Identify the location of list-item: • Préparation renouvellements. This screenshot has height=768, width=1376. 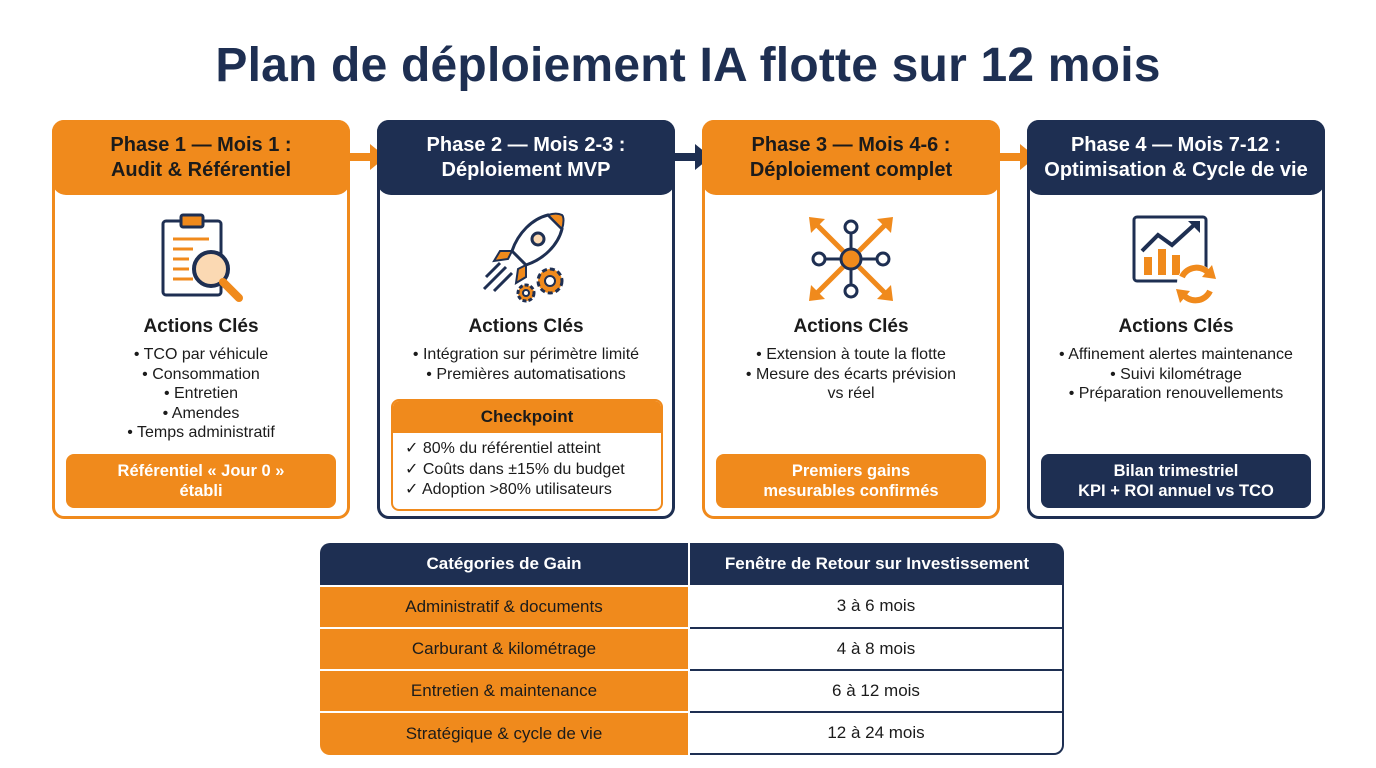
(1176, 393).